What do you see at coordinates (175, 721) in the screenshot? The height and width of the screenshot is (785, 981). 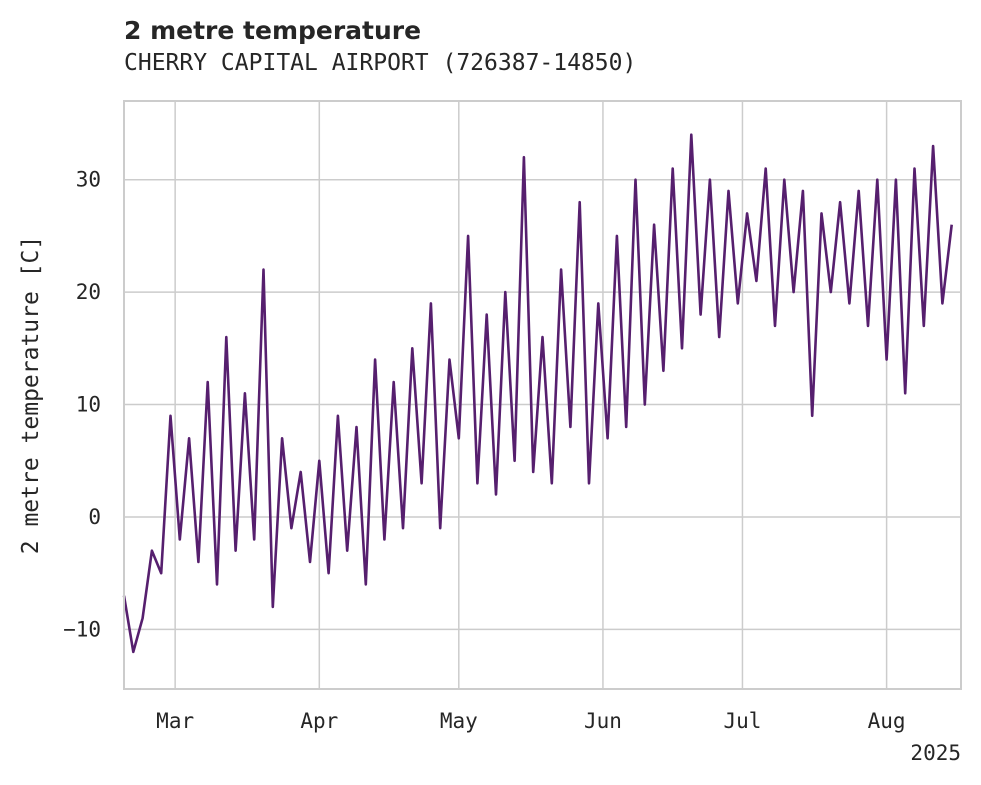 I see `x-tick-label-mar: Mar` at bounding box center [175, 721].